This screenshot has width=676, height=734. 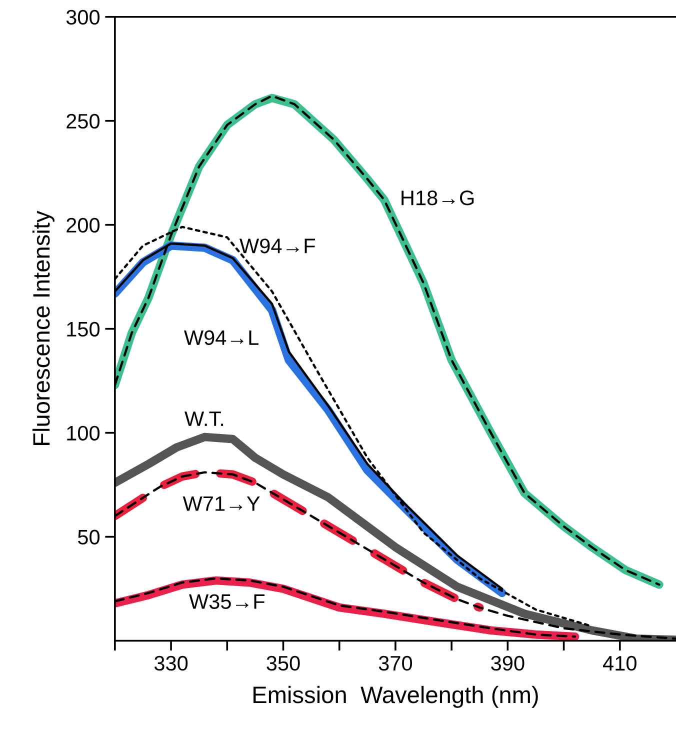 What do you see at coordinates (204, 419) in the screenshot?
I see `series-label: W.T.` at bounding box center [204, 419].